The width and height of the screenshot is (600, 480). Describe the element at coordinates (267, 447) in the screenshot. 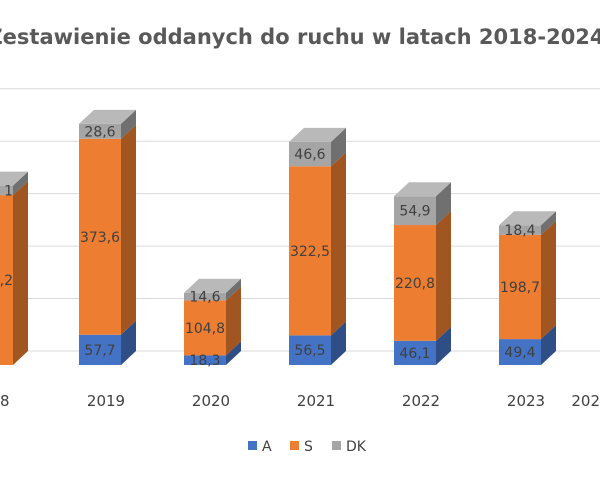

I see `legend-label: A` at that location.